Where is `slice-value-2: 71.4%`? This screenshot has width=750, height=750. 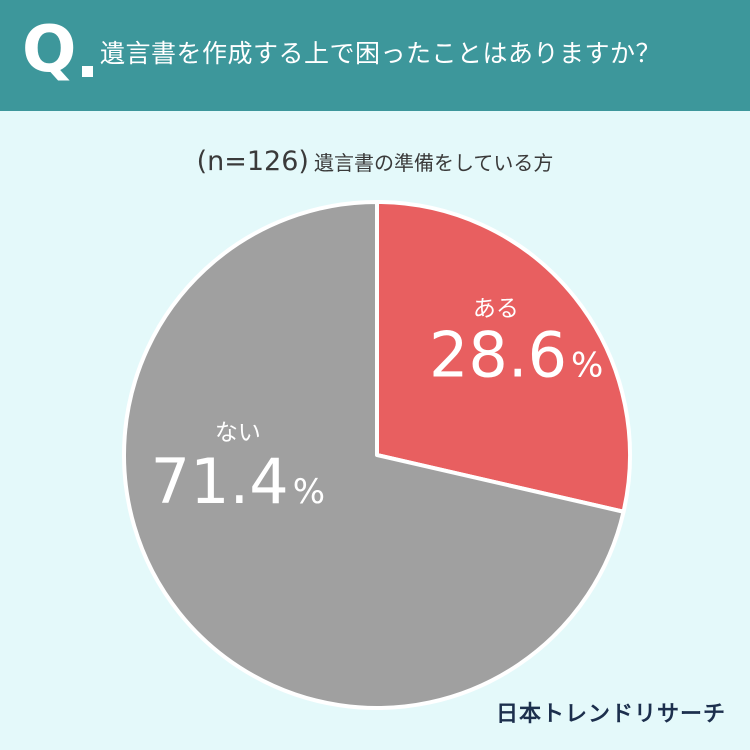 slice-value-2: 71.4% is located at coordinates (238, 481).